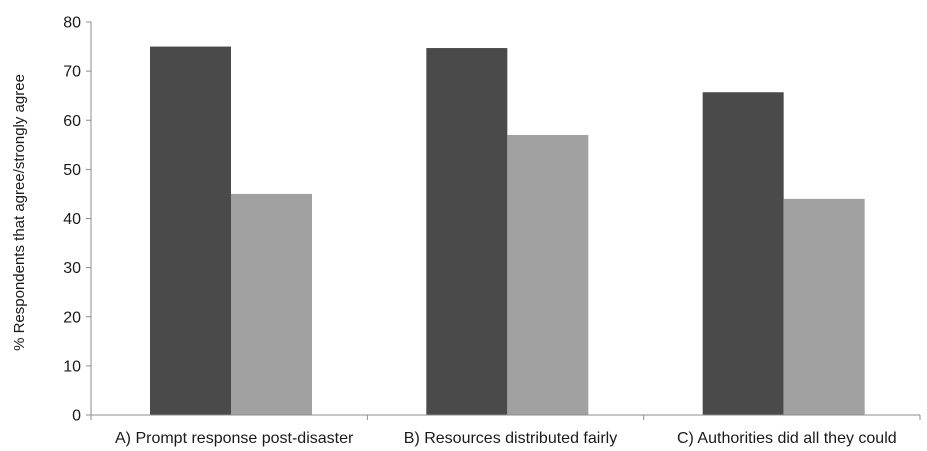  Describe the element at coordinates (72, 170) in the screenshot. I see `y-tick-label: 50` at that location.